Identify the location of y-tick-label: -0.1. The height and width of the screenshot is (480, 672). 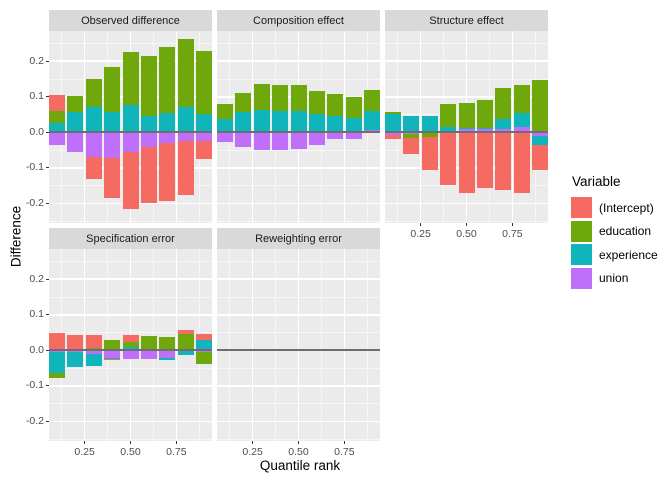
(34, 167).